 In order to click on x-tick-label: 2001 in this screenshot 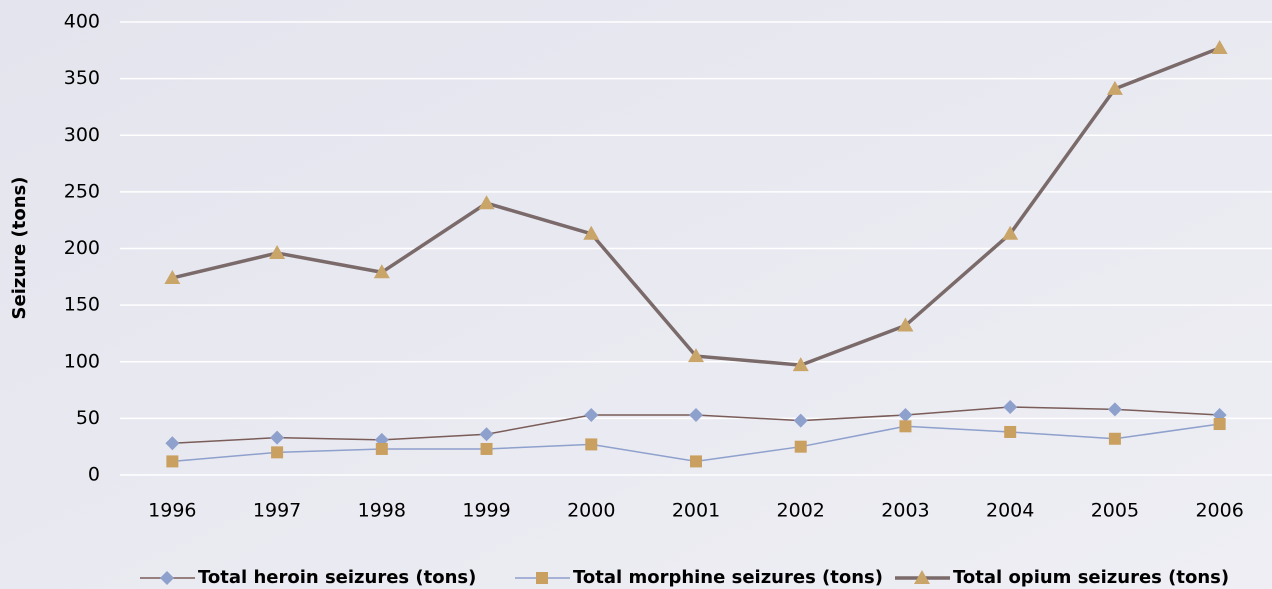, I will do `click(696, 511)`.